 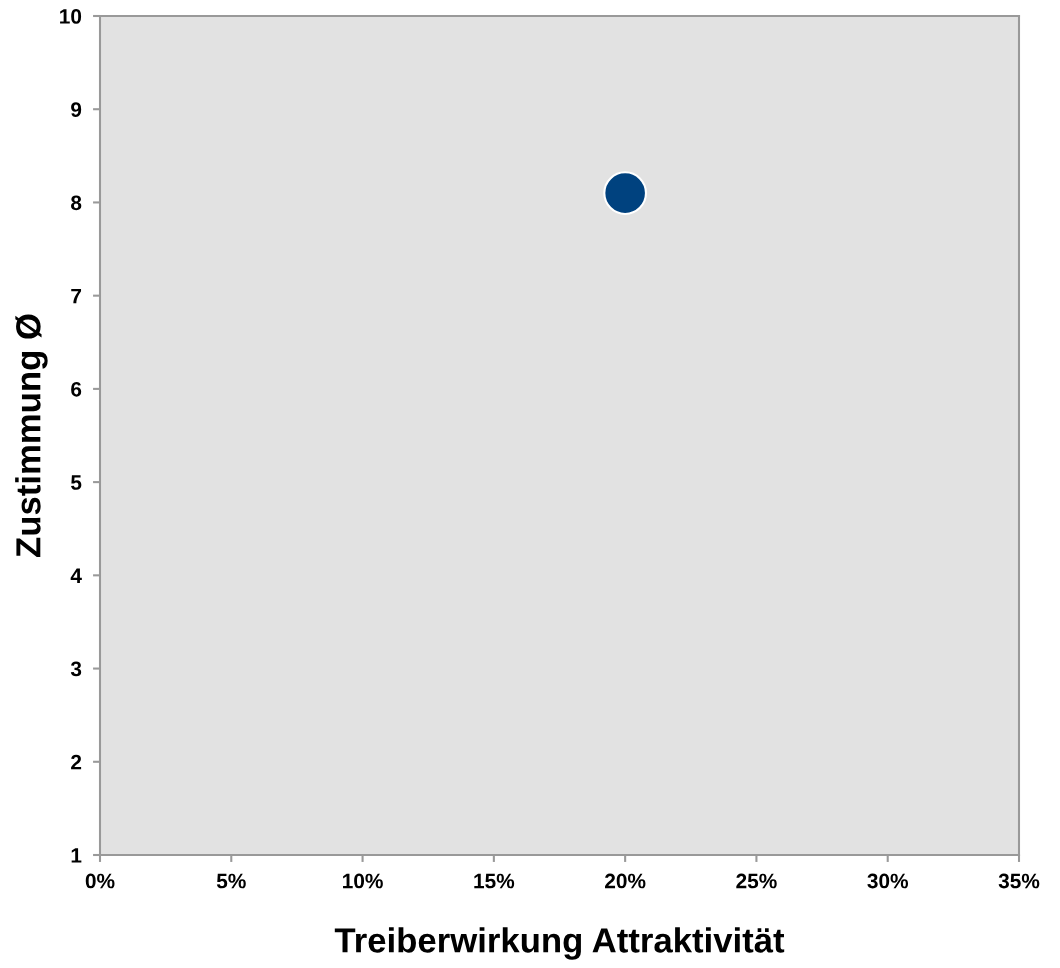 What do you see at coordinates (76, 296) in the screenshot?
I see `y-tick-label: 7` at bounding box center [76, 296].